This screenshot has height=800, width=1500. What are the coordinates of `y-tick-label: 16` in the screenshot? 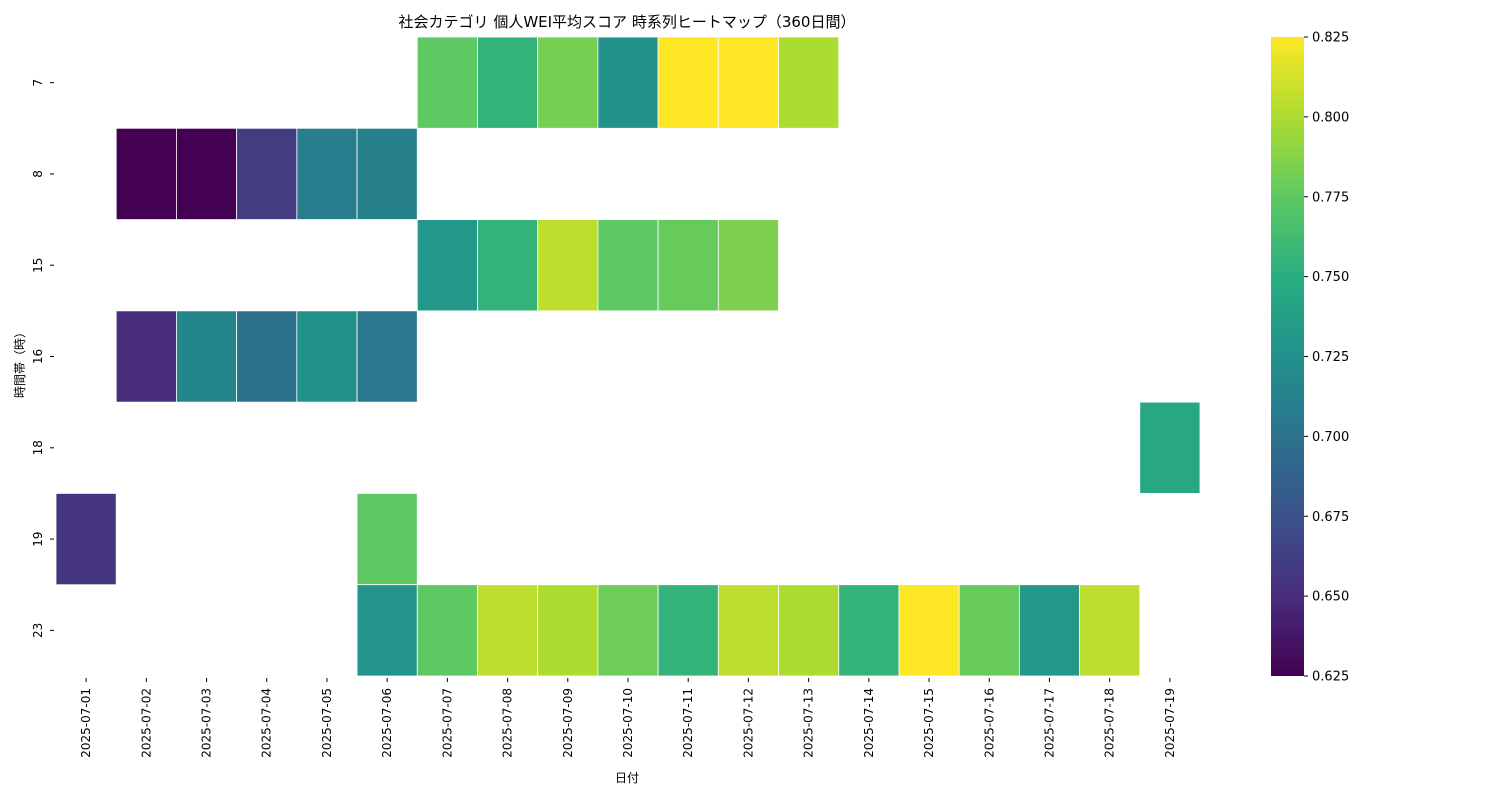 It's located at (38, 356).